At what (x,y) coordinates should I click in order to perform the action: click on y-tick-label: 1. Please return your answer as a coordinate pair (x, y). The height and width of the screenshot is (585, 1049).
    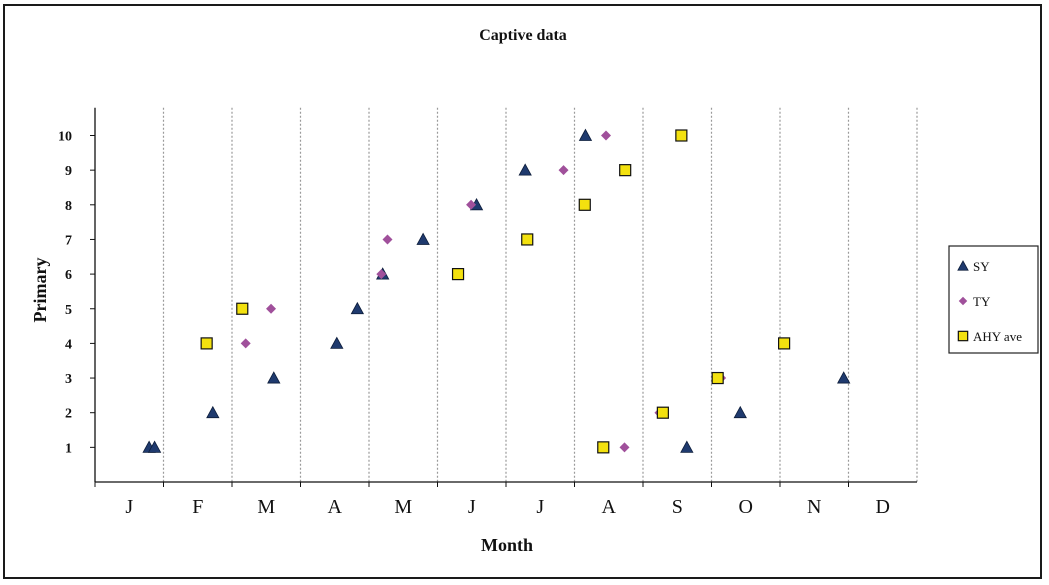
    Looking at the image, I should click on (68, 448).